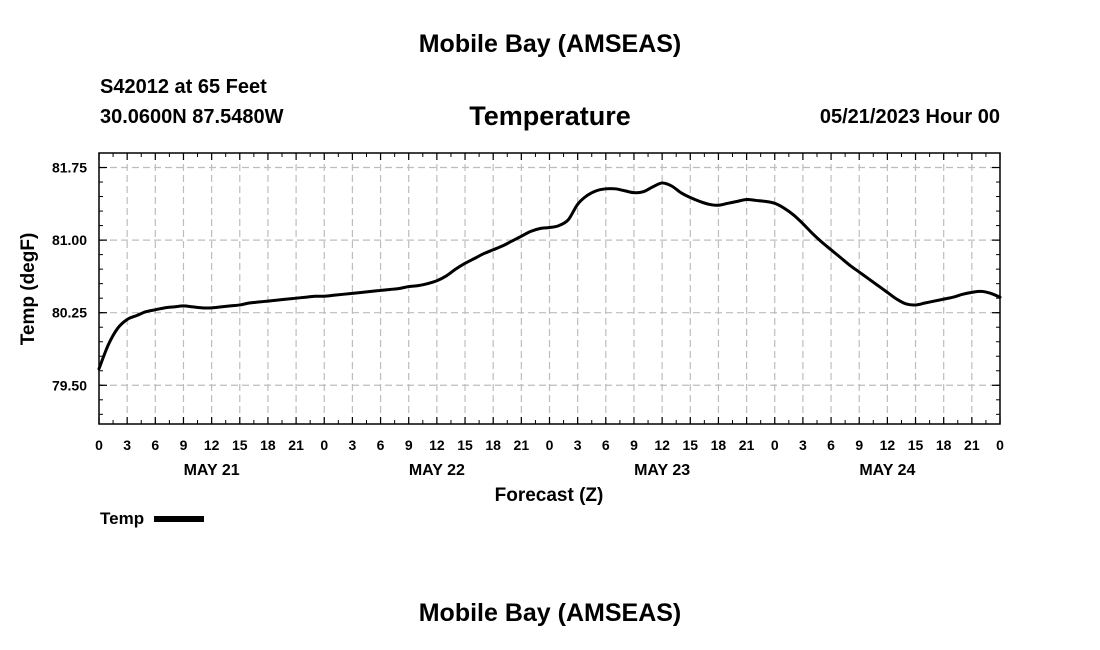  I want to click on y-tick-label: 81.00, so click(69, 240).